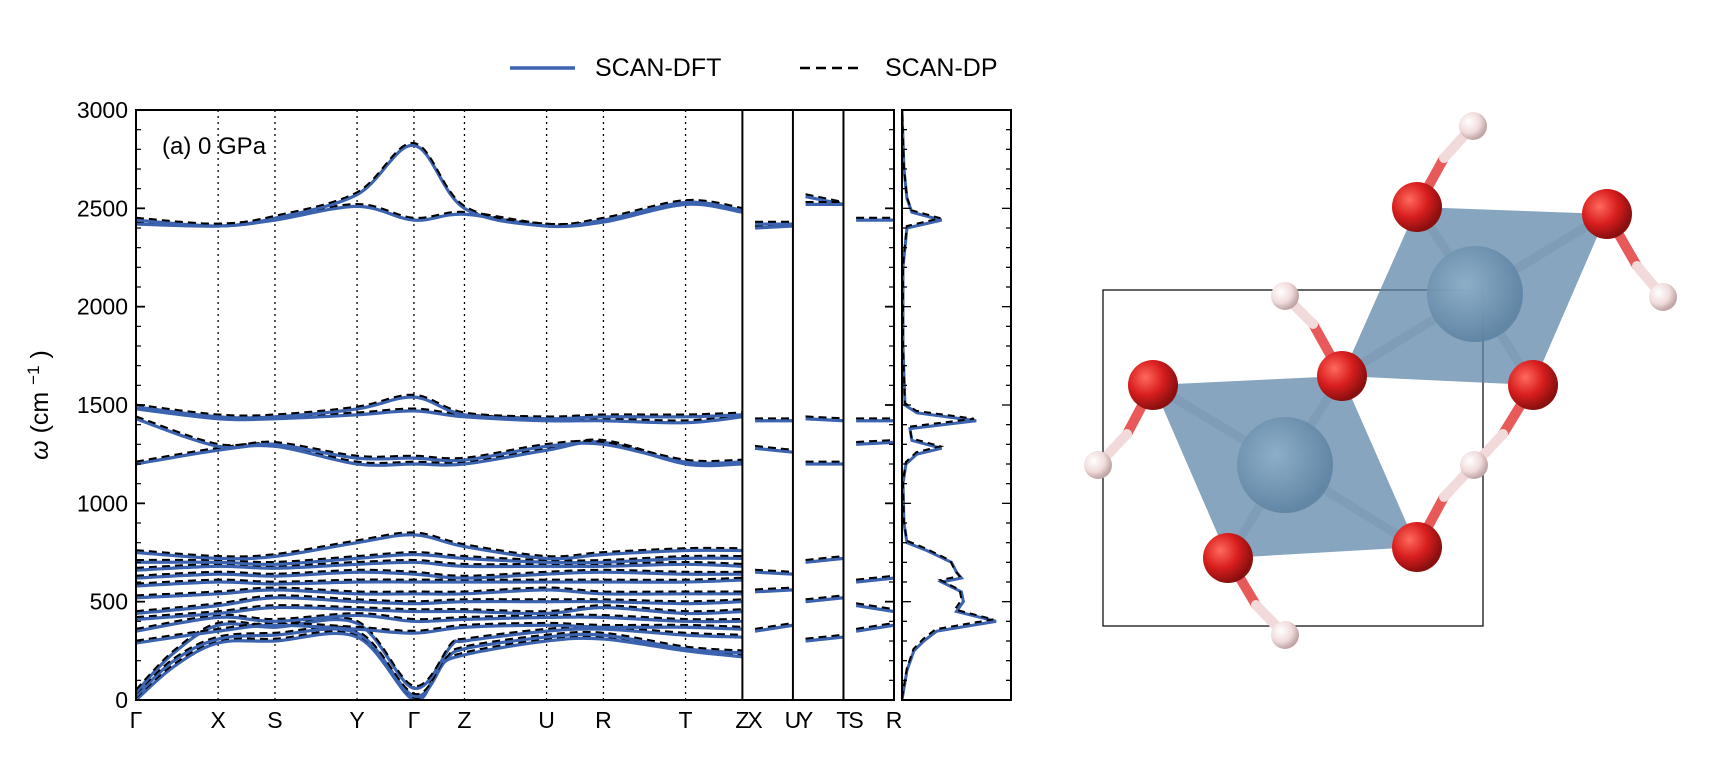 The width and height of the screenshot is (1732, 784). I want to click on segment-break-lines, so click(793, 405).